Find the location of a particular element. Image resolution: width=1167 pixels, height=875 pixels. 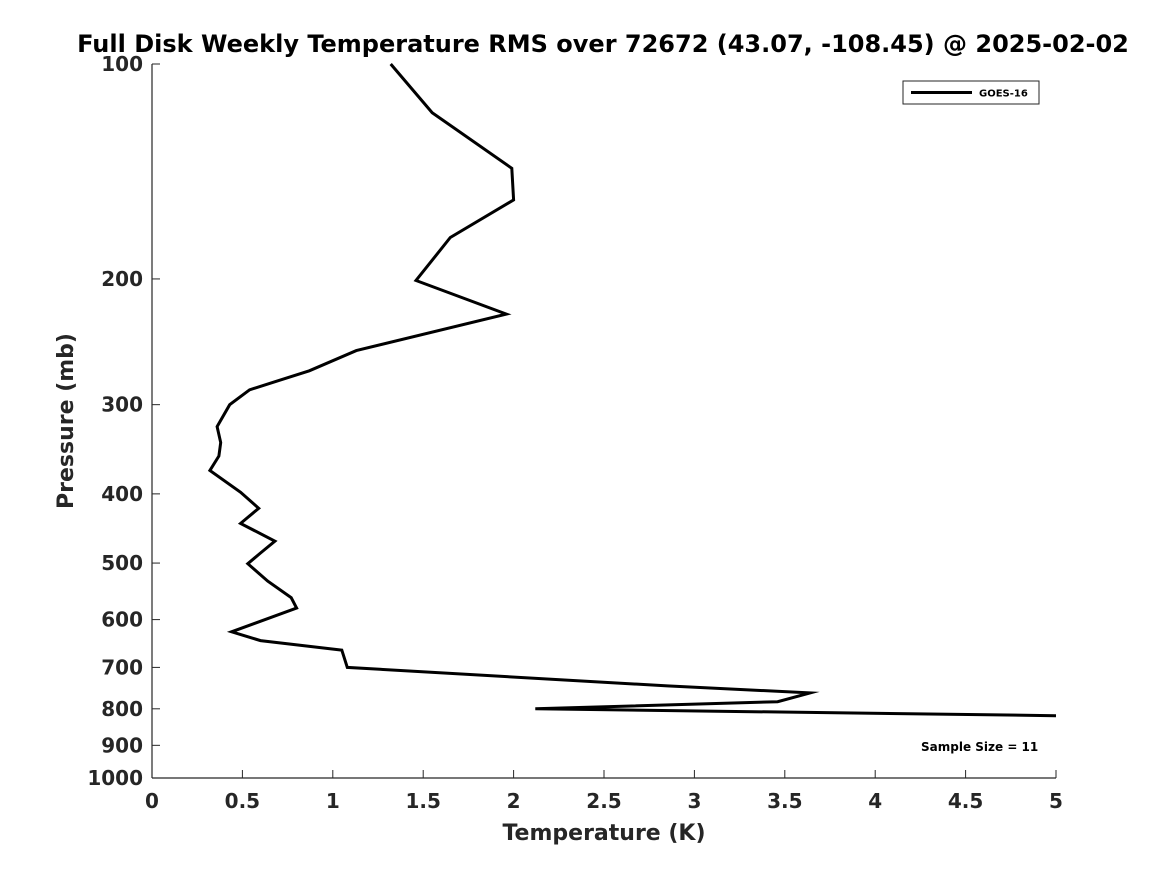

sample-size-annotation: Sample Size = 11 is located at coordinates (979, 747).